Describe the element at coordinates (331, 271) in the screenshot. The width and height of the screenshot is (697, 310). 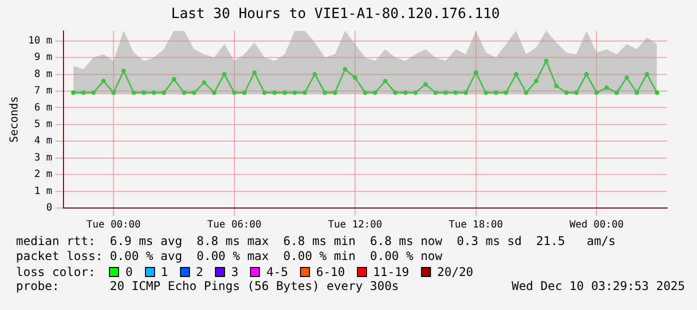
I see `text: 6-10` at that location.